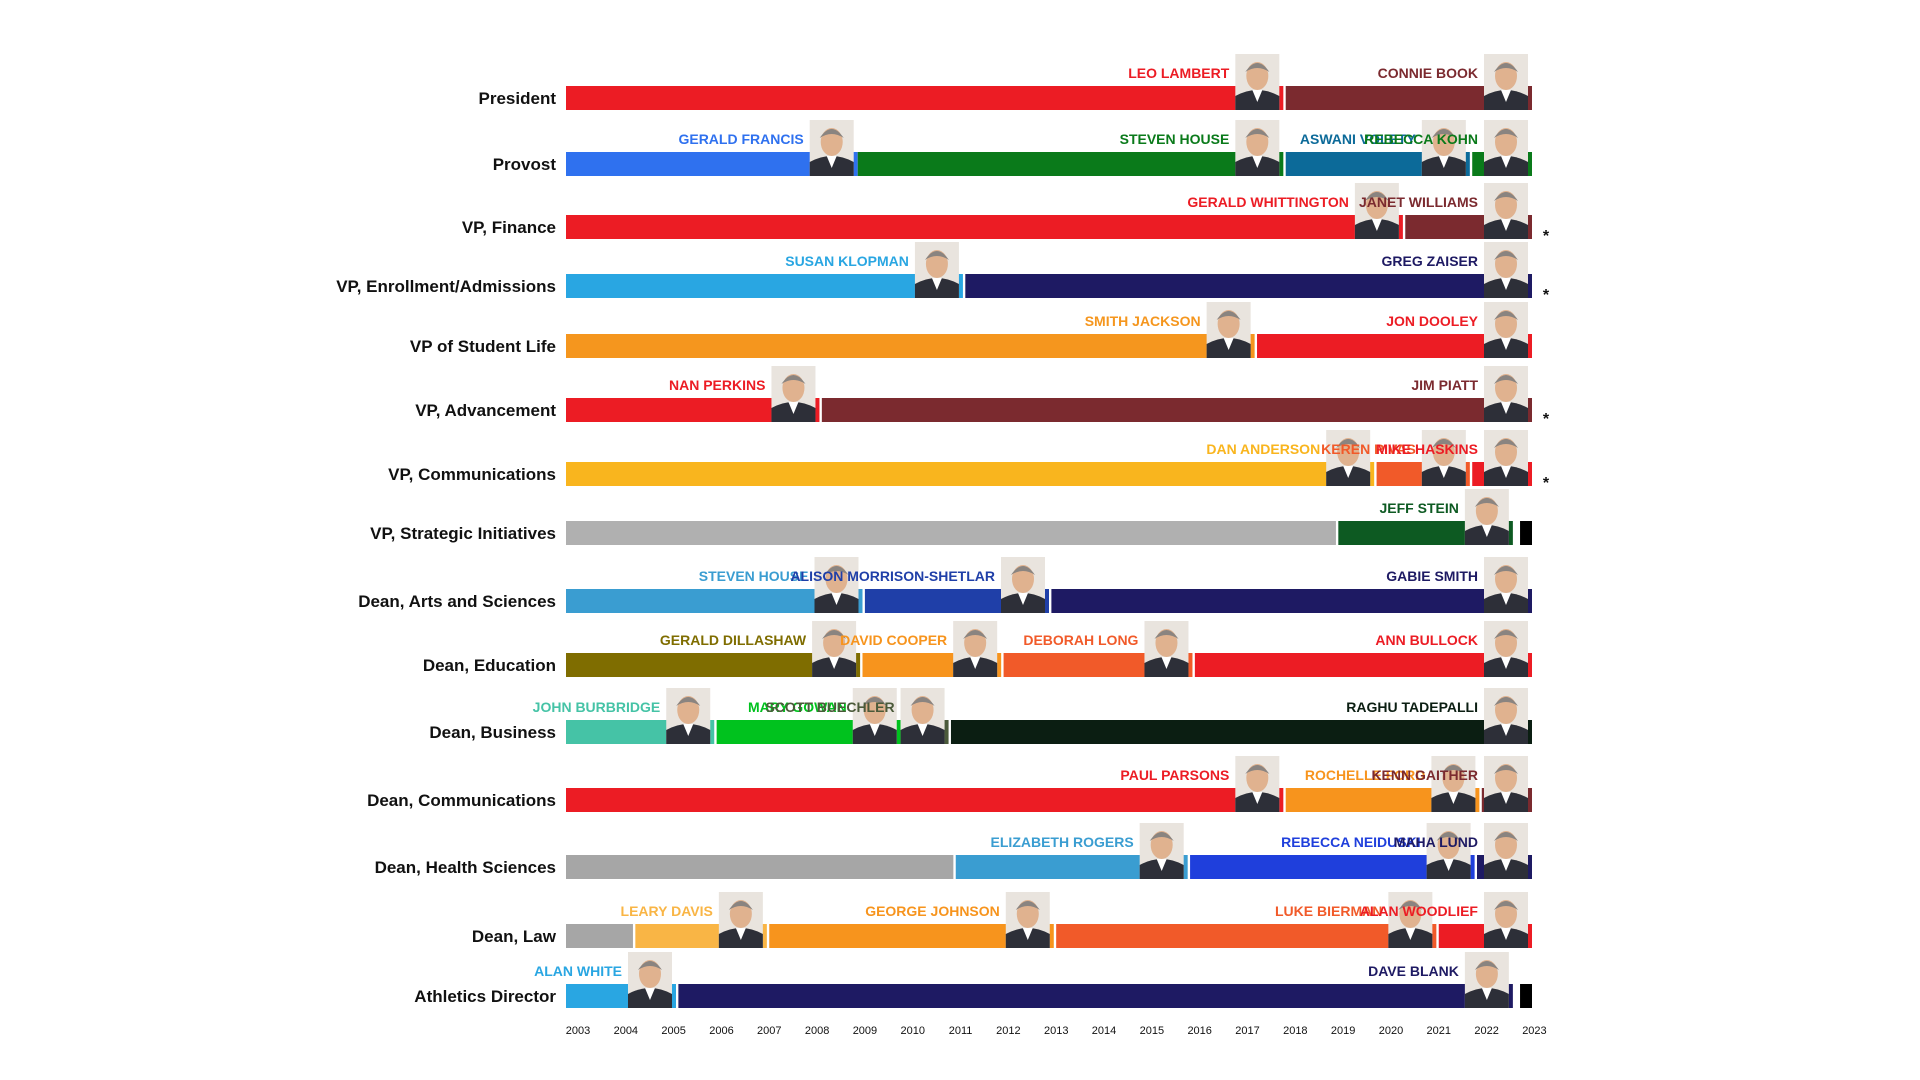 Image resolution: width=1920 pixels, height=1080 pixels. Describe the element at coordinates (712, 164) in the screenshot. I see `timeline-bar-gerald-francis` at that location.